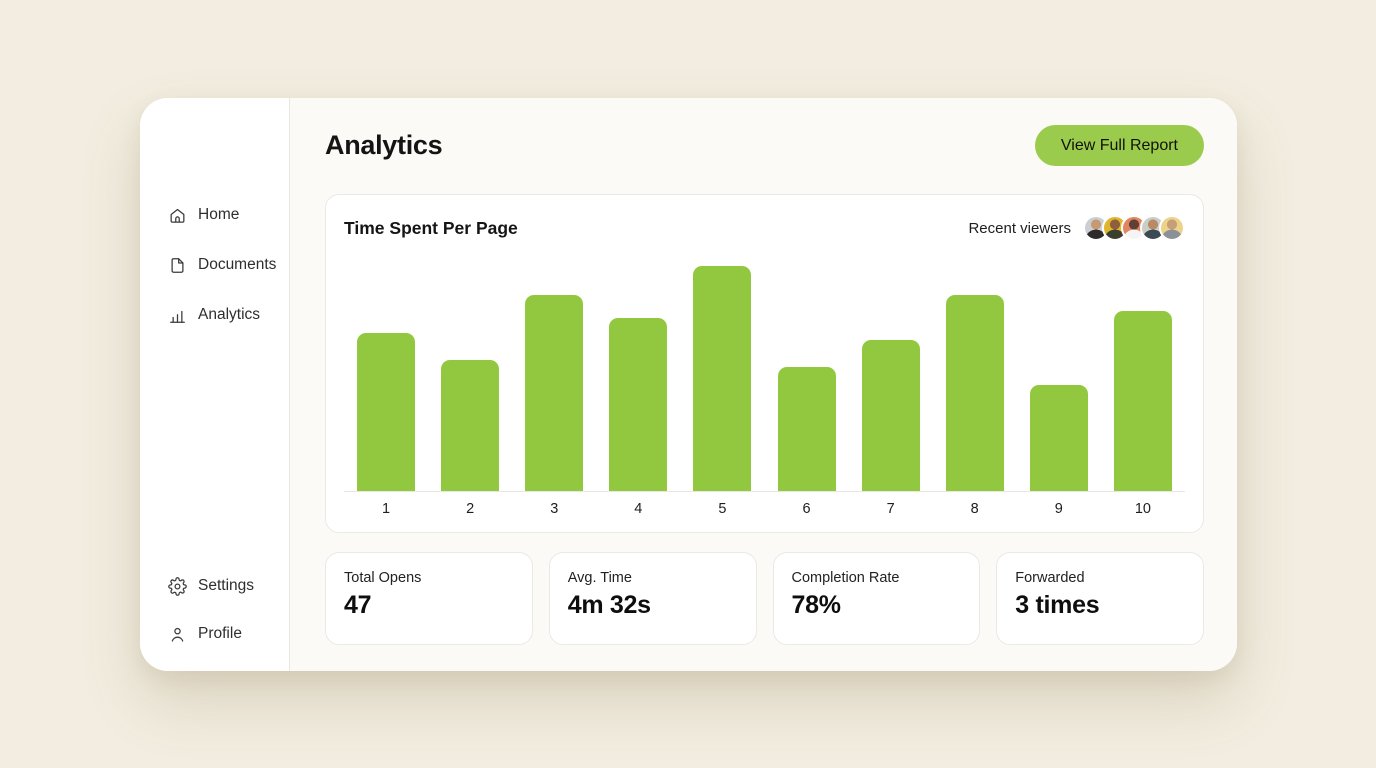 This screenshot has height=768, width=1376. Describe the element at coordinates (806, 509) in the screenshot. I see `x-axis-label: 6` at that location.